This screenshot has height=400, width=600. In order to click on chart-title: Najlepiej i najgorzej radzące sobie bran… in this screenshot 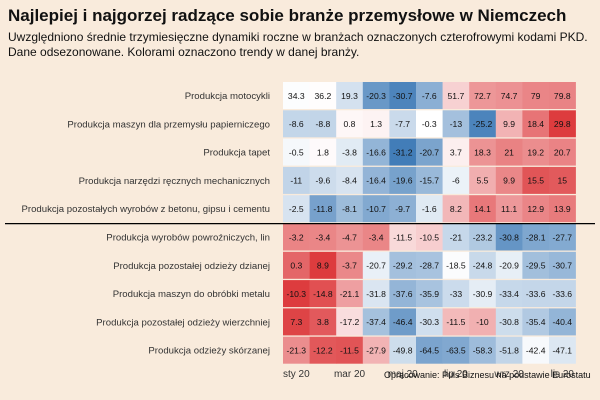, I will do `click(287, 15)`.